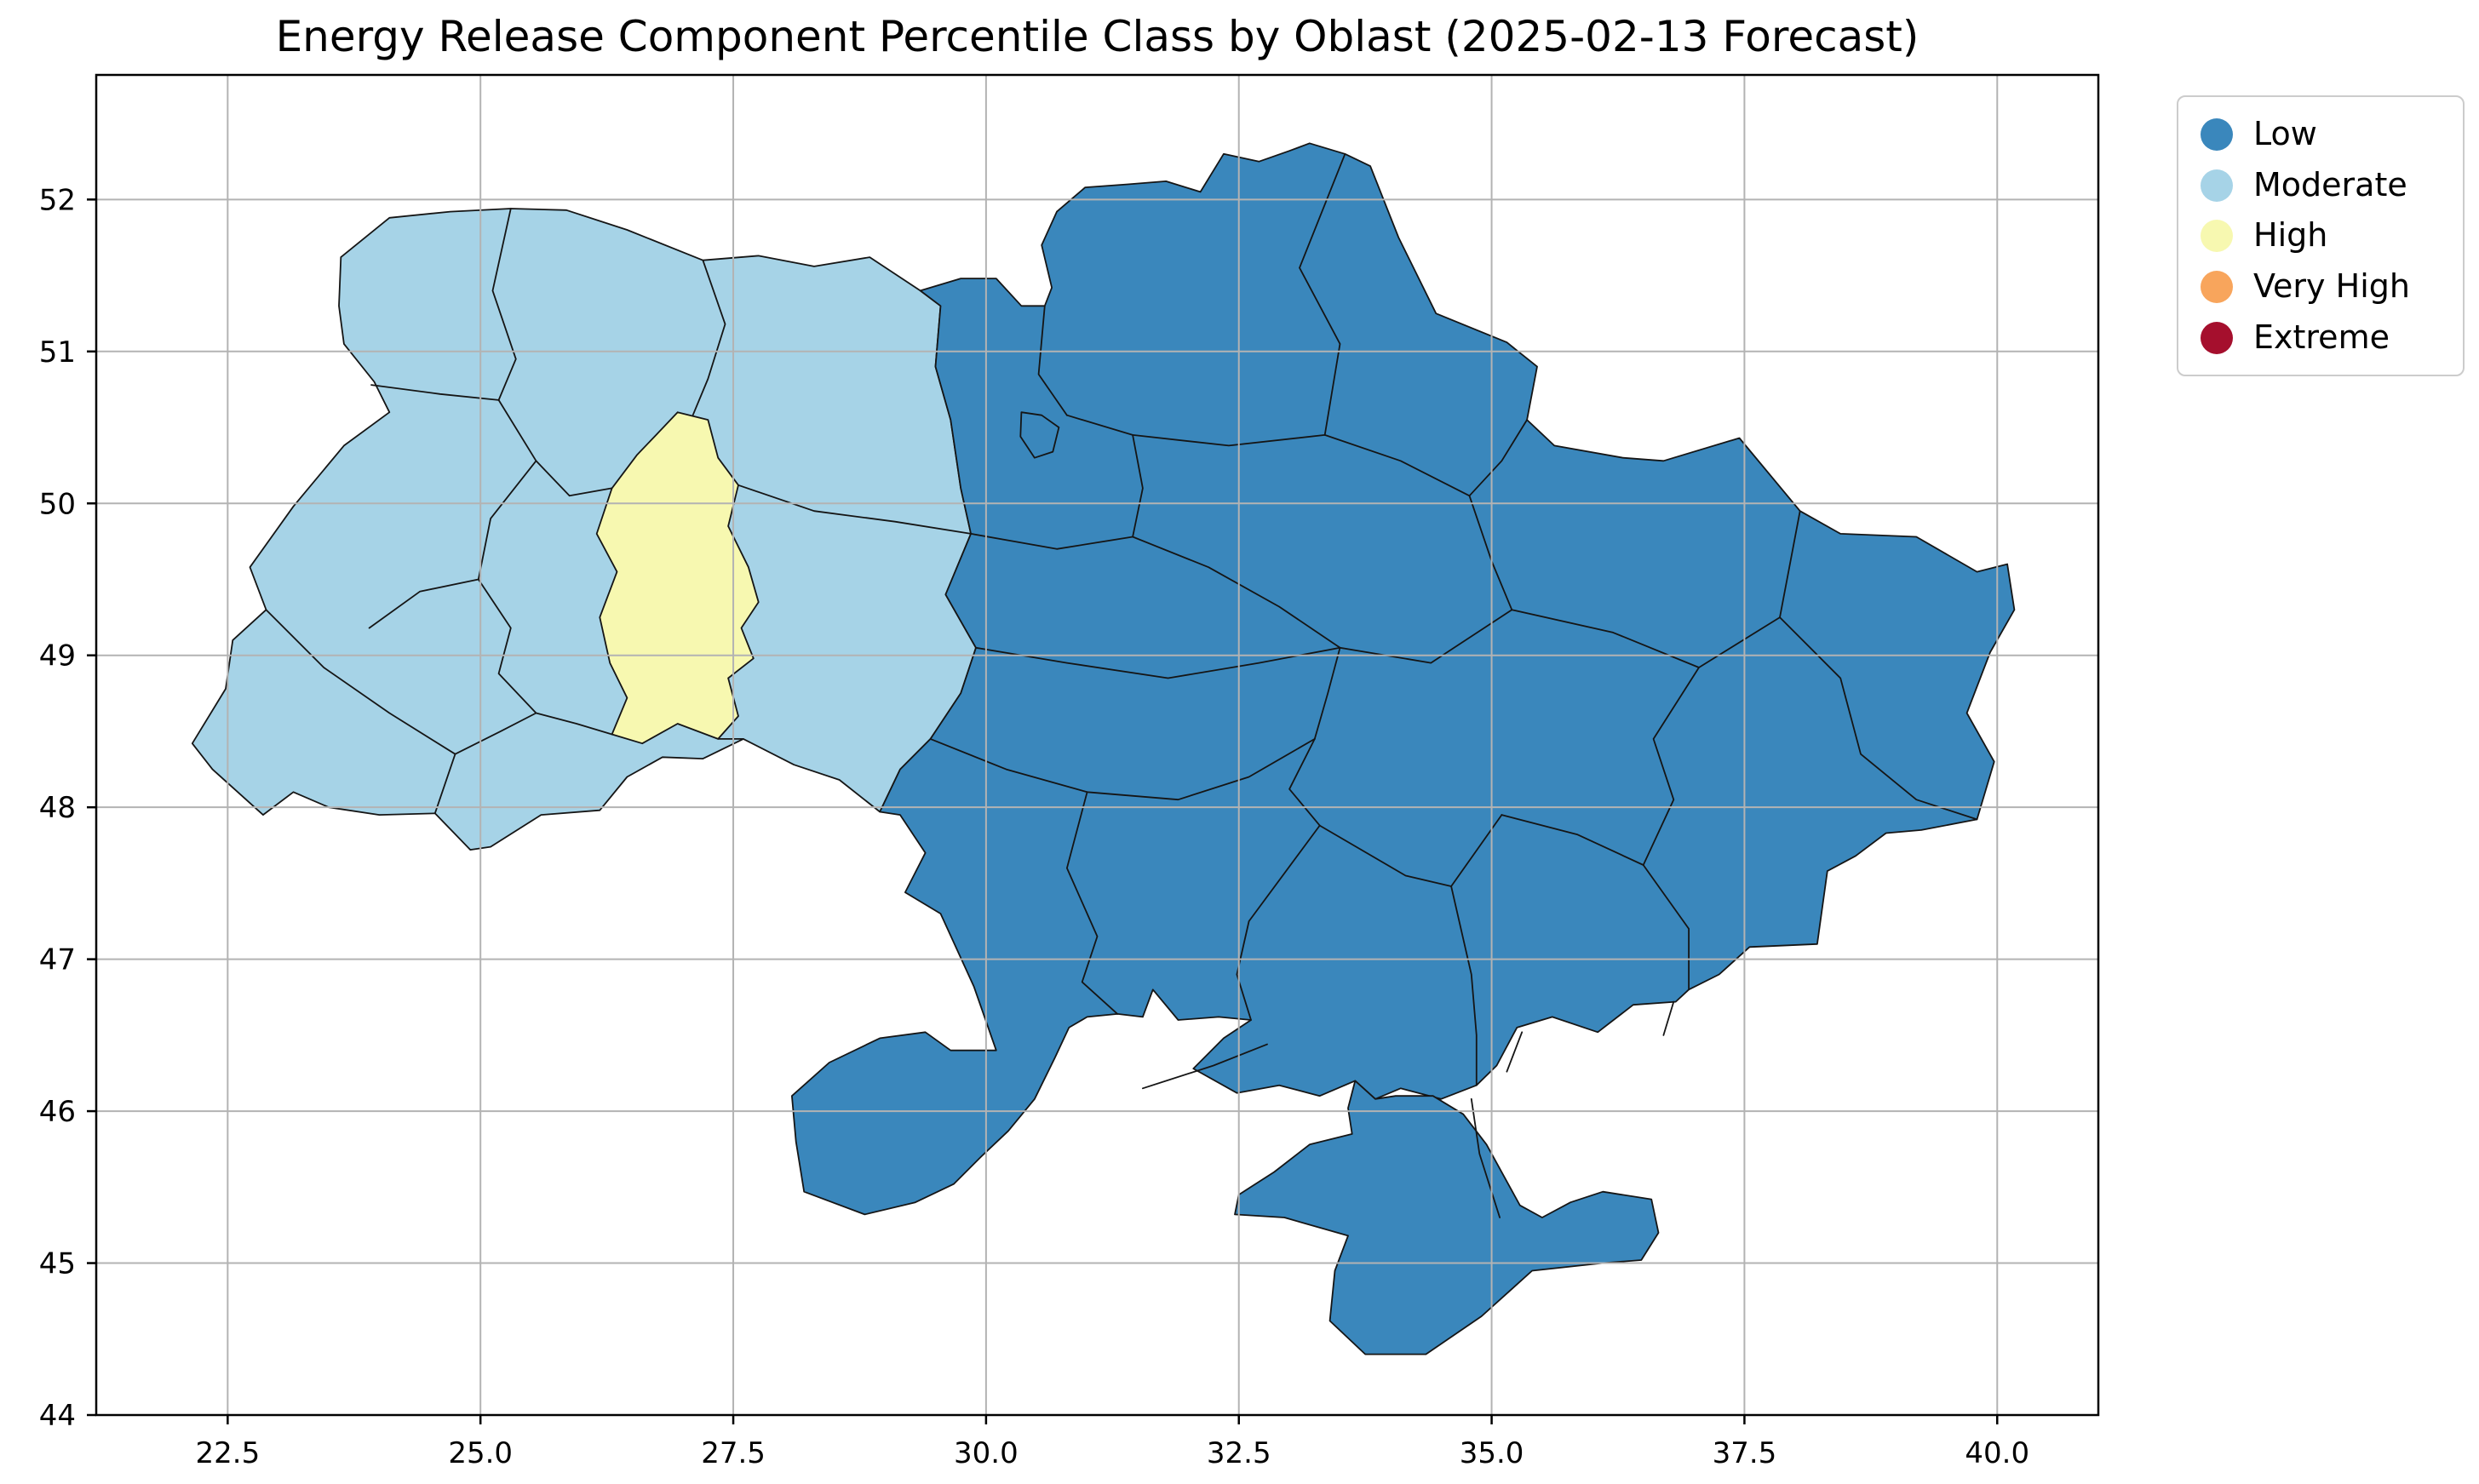 The width and height of the screenshot is (2479, 1484). Describe the element at coordinates (1410, 851) in the screenshot. I see `border-dnipropetrovsk-kherson` at that location.